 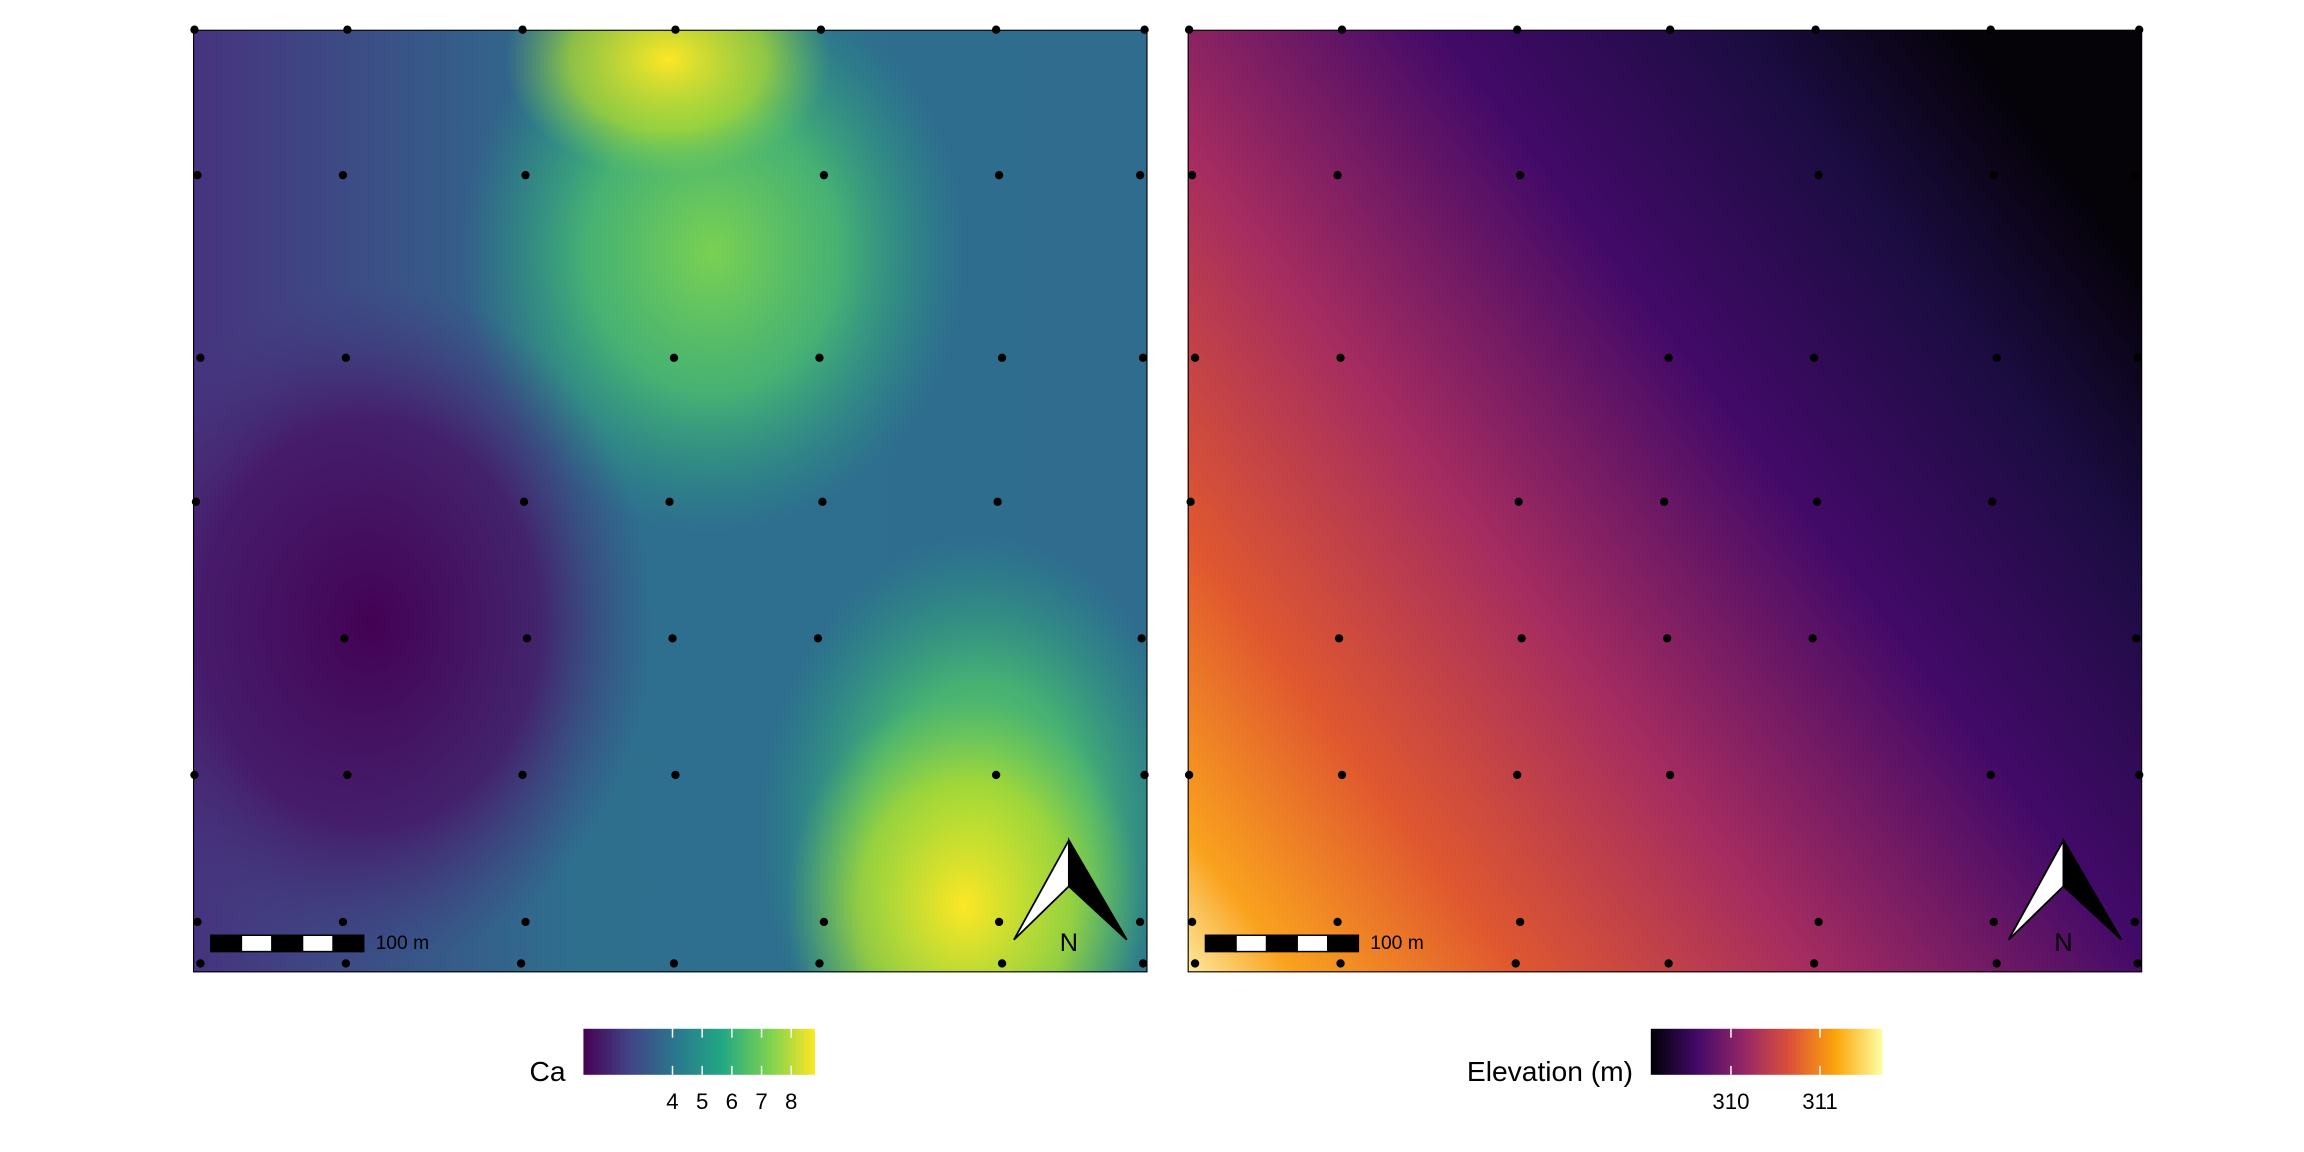 What do you see at coordinates (548, 1071) in the screenshot?
I see `legend-title: Ca` at bounding box center [548, 1071].